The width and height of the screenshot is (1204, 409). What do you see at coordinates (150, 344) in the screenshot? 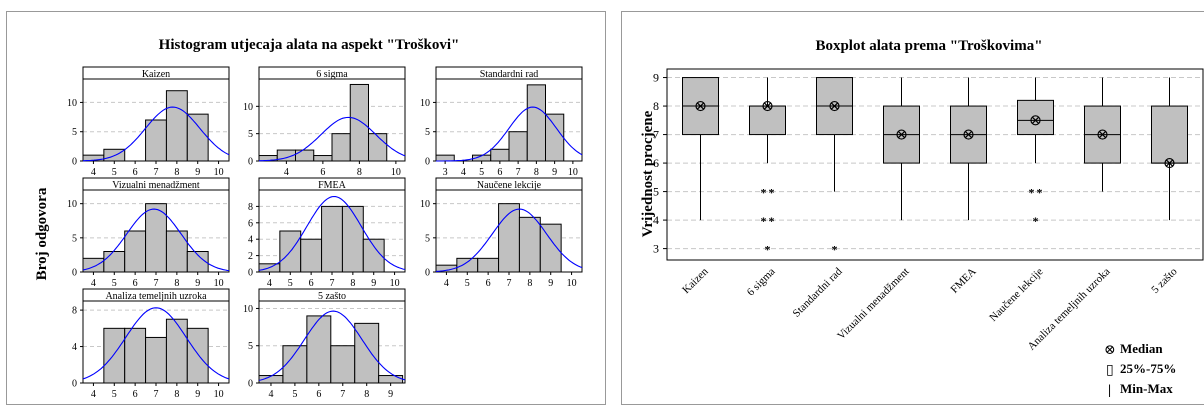
I see `histogram-subplot: Analiza temeljnih uzroka 0 4 8 4 5 6 7 8 9 10` at bounding box center [150, 344].